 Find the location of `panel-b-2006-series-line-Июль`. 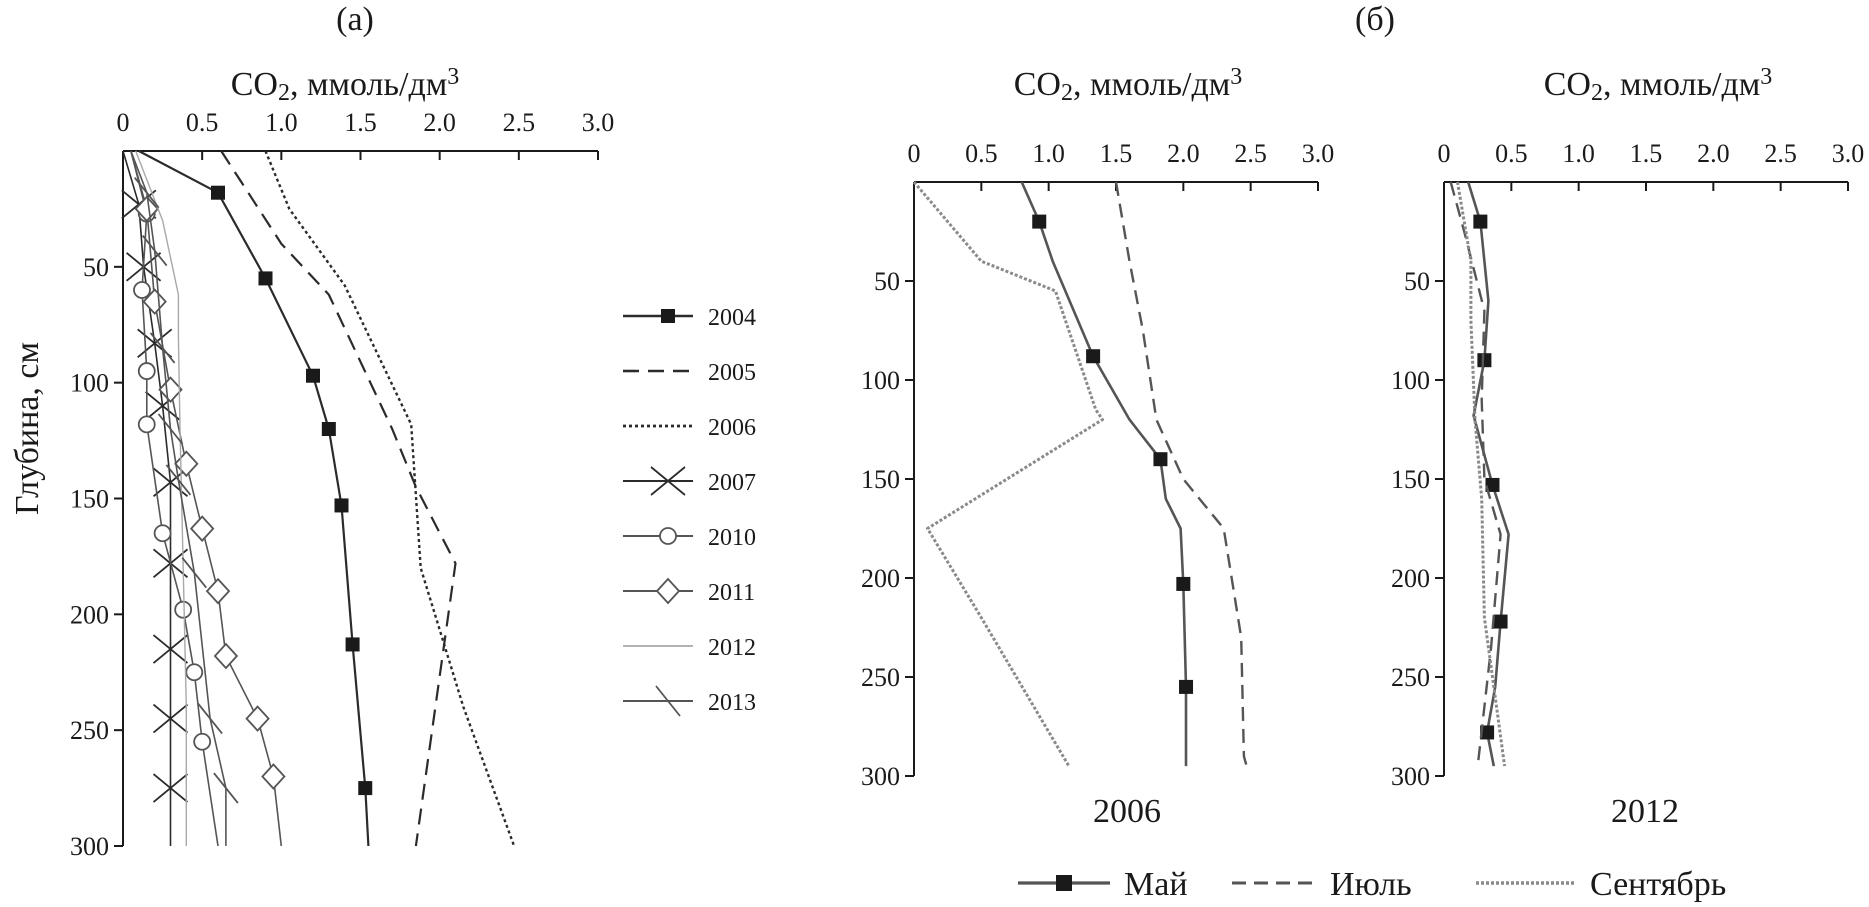

panel-b-2006-series-line-Июль is located at coordinates (1181, 474).